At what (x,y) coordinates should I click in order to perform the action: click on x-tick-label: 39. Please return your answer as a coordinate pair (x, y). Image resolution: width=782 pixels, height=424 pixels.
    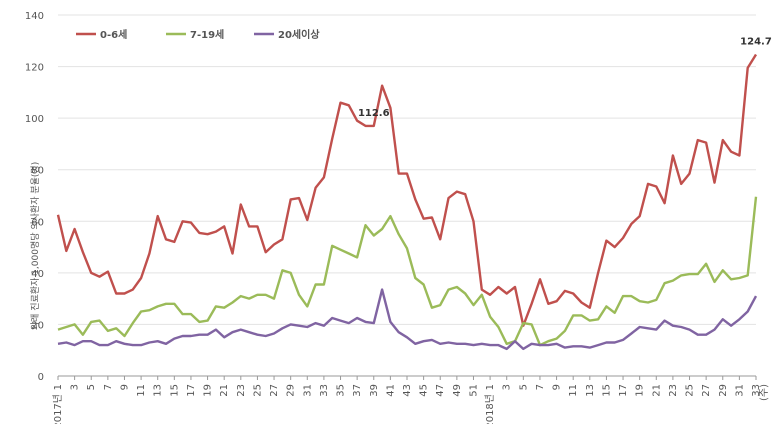
    Looking at the image, I should click on (374, 390).